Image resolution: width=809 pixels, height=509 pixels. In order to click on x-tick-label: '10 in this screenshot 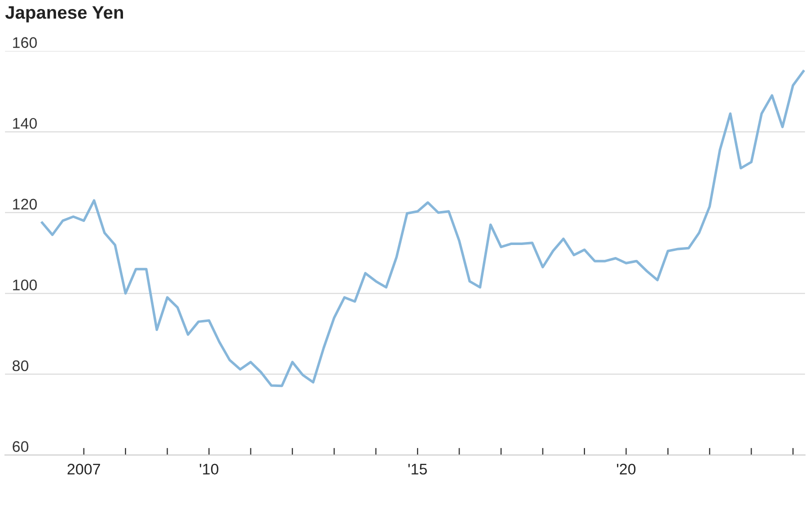, I will do `click(209, 469)`.